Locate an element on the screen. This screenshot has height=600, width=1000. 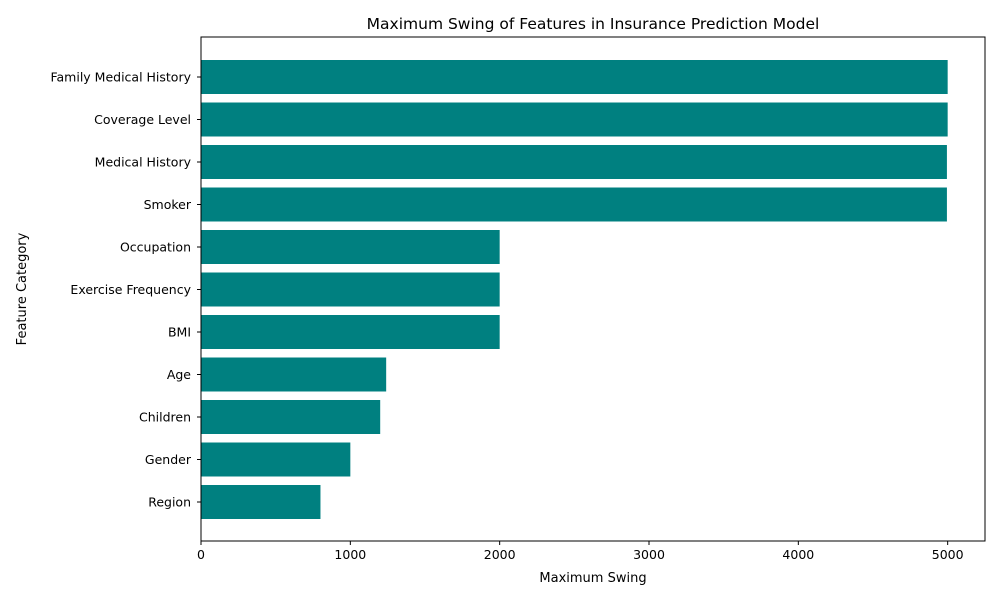
bar-gender is located at coordinates (276, 459).